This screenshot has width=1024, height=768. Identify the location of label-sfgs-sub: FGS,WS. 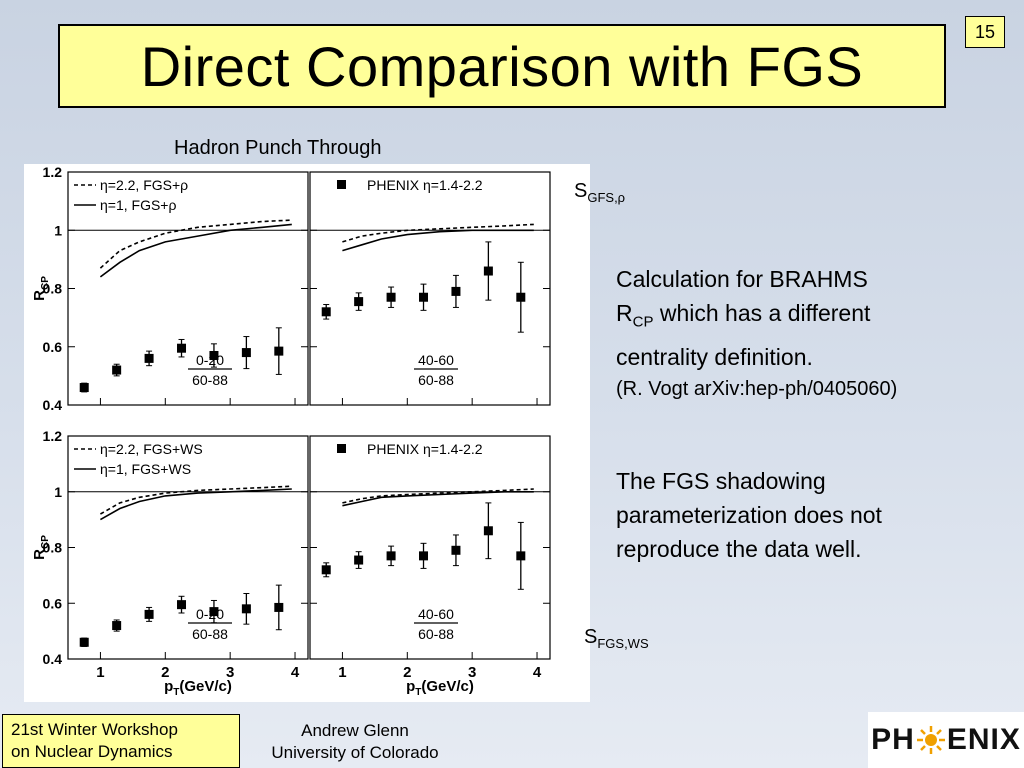
(623, 643).